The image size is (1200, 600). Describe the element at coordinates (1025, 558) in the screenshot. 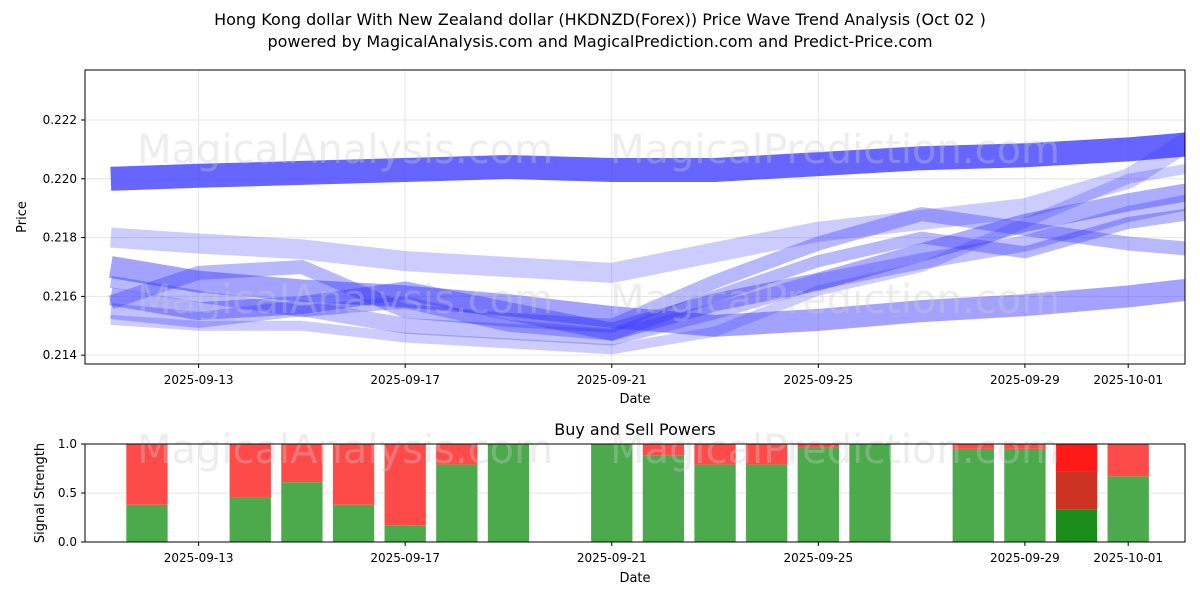

I see `signal-x-tick-label: 2025-09-29` at that location.